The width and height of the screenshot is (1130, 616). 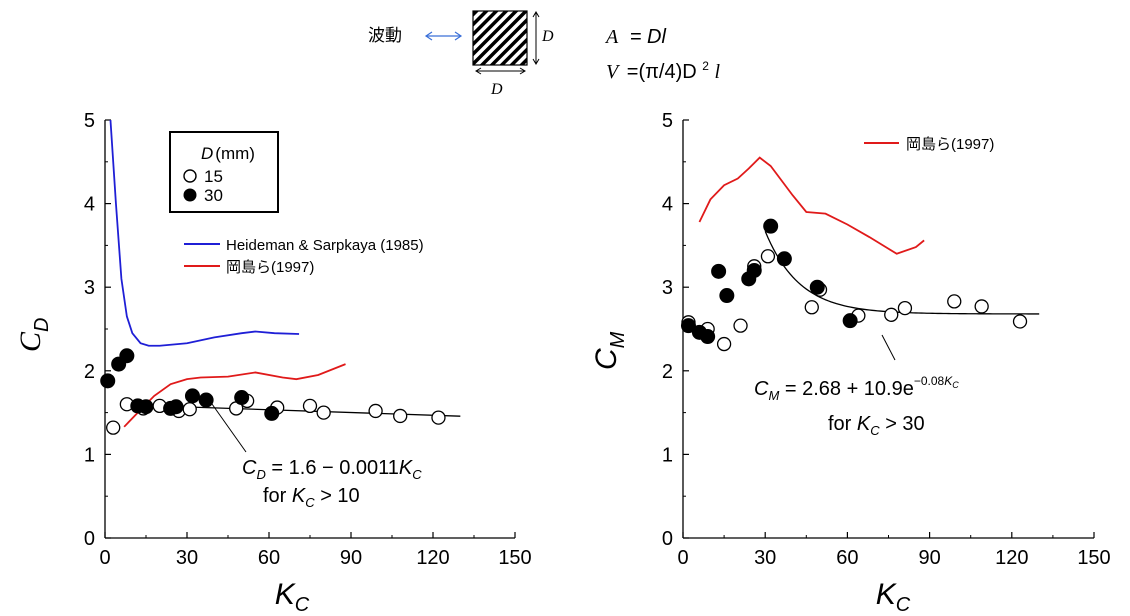 What do you see at coordinates (536, 38) in the screenshot?
I see `vertical-dimension-arrow-icon` at bounding box center [536, 38].